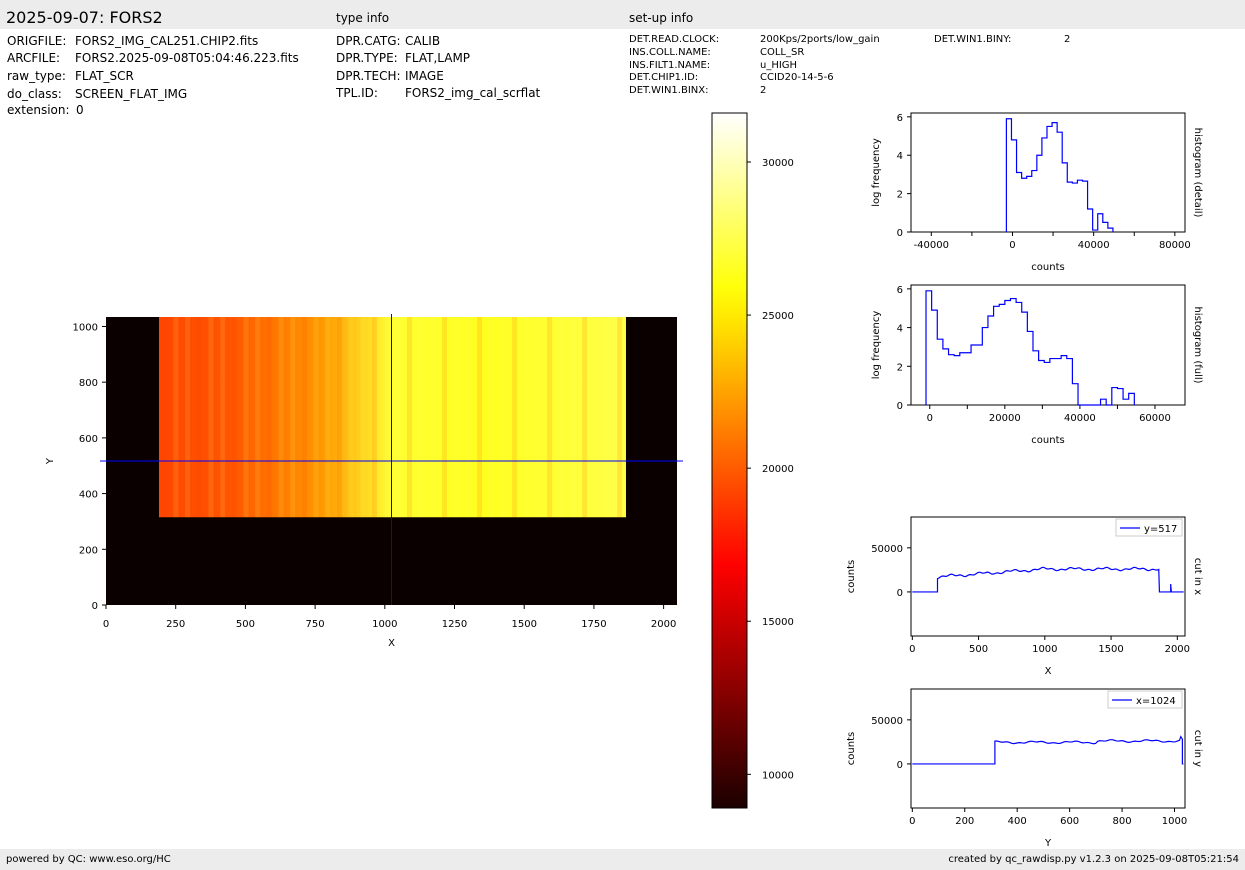 The height and width of the screenshot is (870, 1245). What do you see at coordinates (85, 327) in the screenshot?
I see `y-tick-label: 1000` at bounding box center [85, 327].